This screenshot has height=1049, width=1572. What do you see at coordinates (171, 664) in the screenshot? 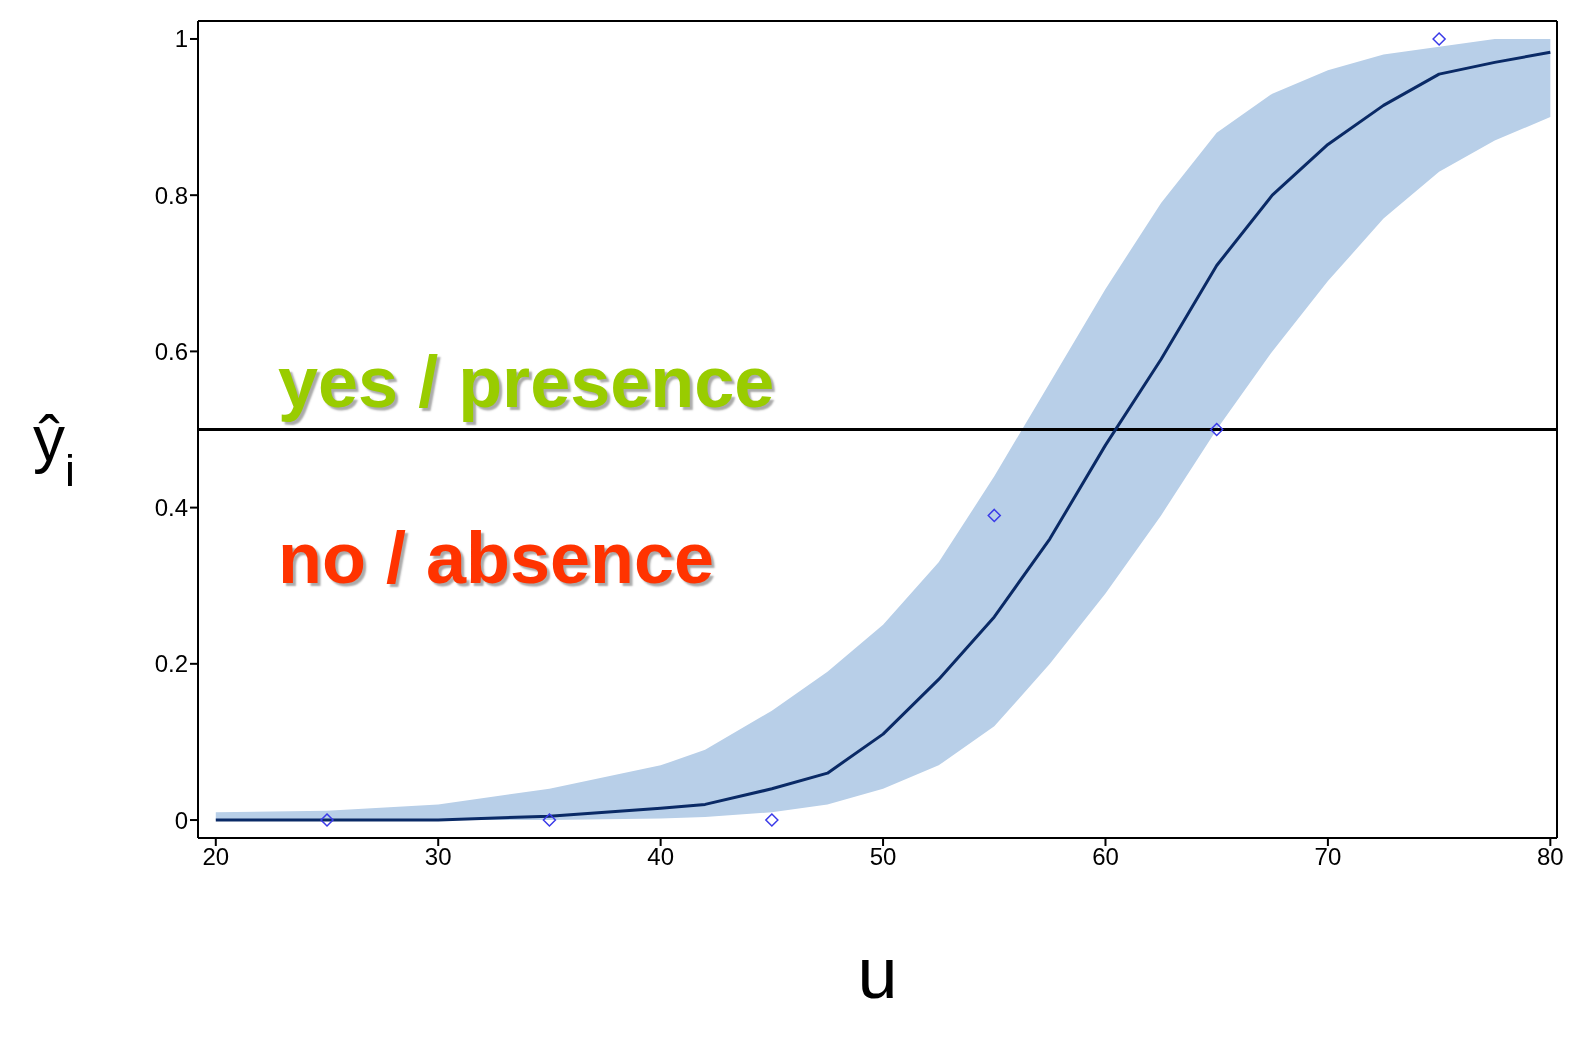
I see `y-tick-label: 0.2` at bounding box center [171, 664].